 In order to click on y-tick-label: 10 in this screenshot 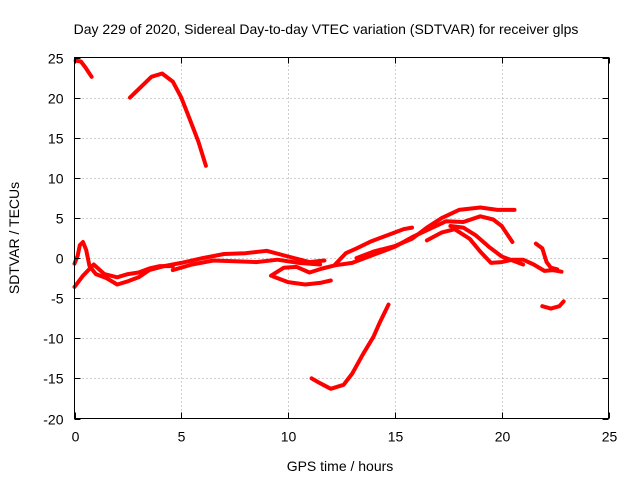, I will do `click(56, 179)`.